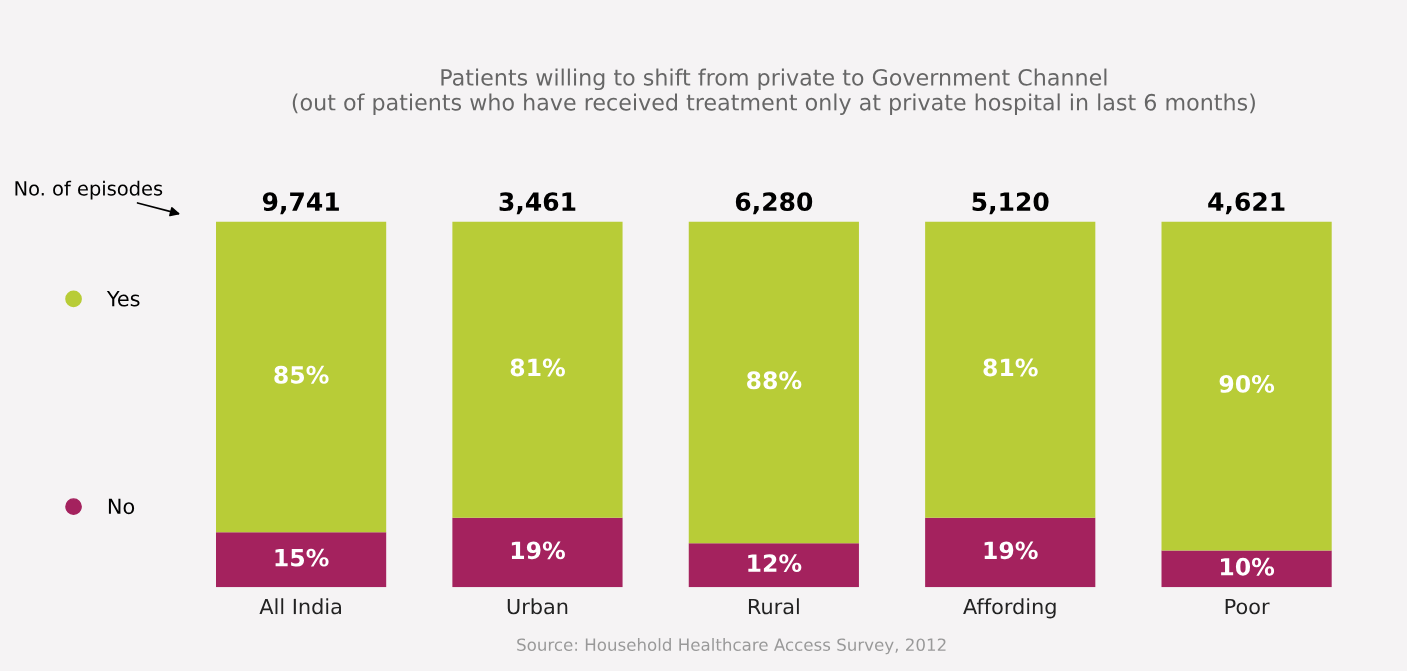  What do you see at coordinates (123, 299) in the screenshot?
I see `legend-label: Yes` at bounding box center [123, 299].